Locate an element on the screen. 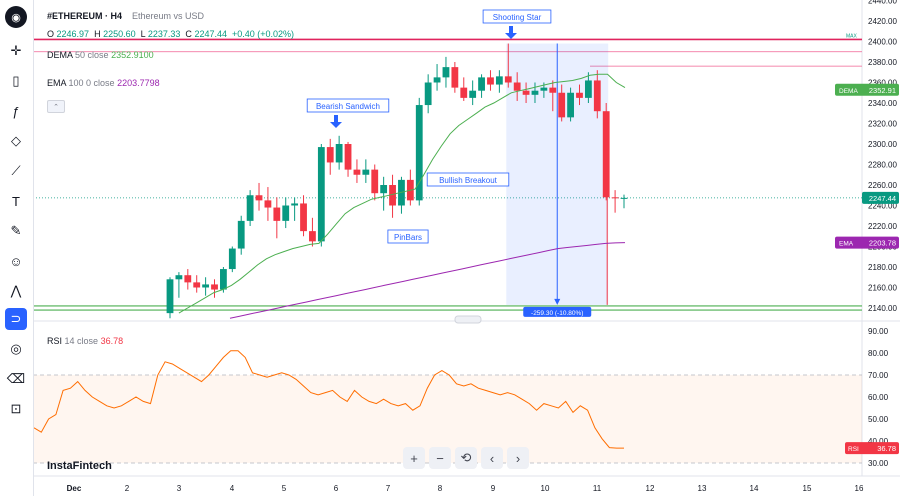 The image size is (900, 496). zoom-in-button: + is located at coordinates (414, 458).